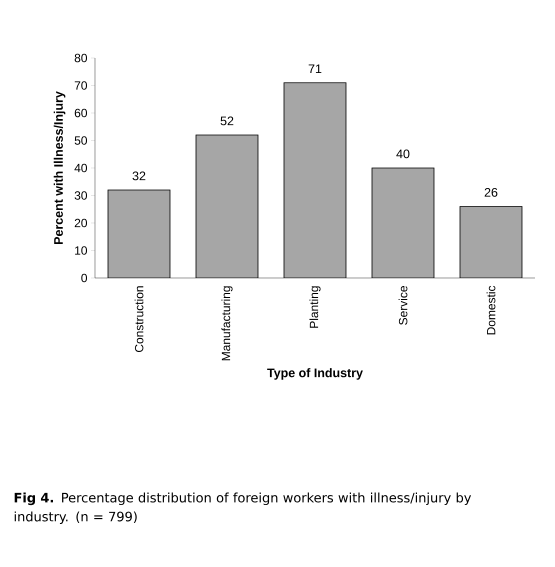  Describe the element at coordinates (403, 153) in the screenshot. I see `data-label: 40` at that location.